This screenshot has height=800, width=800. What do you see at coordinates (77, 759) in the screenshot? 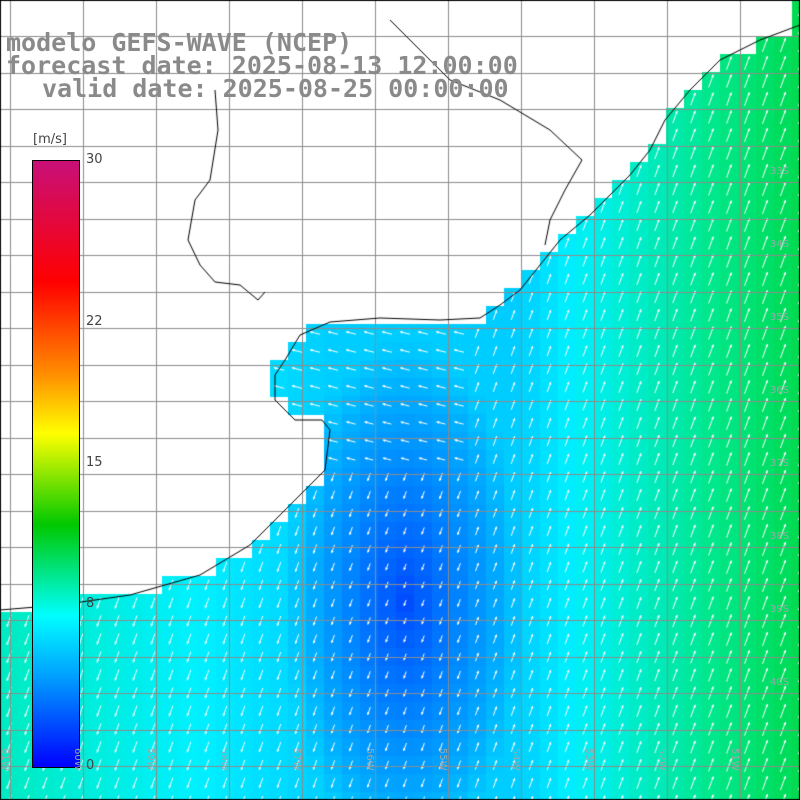
I see `longitude-label: 60W` at bounding box center [77, 759].